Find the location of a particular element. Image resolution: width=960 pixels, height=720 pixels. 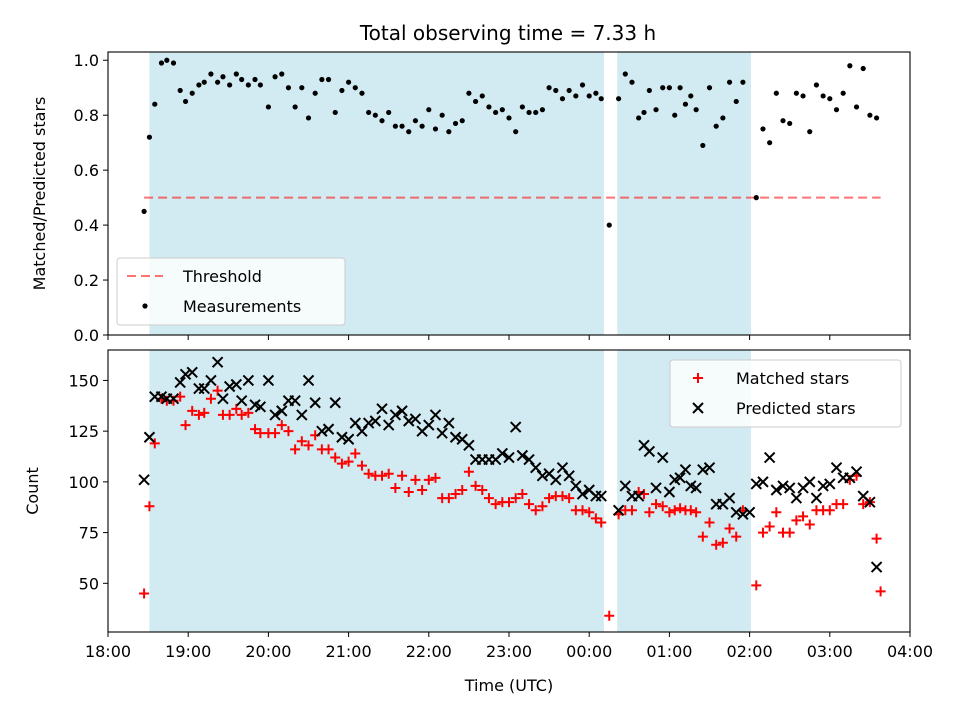

legend-label: Measurements is located at coordinates (242, 306).